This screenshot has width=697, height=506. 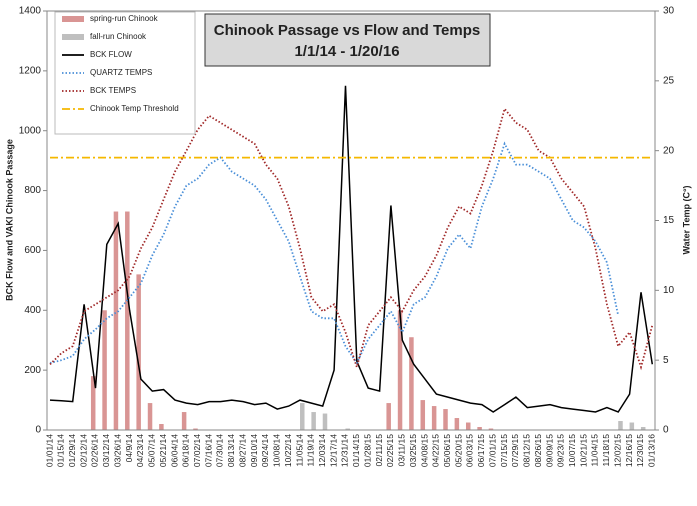 I want to click on x-tick-label: 10/21/15, so click(x=583, y=450).